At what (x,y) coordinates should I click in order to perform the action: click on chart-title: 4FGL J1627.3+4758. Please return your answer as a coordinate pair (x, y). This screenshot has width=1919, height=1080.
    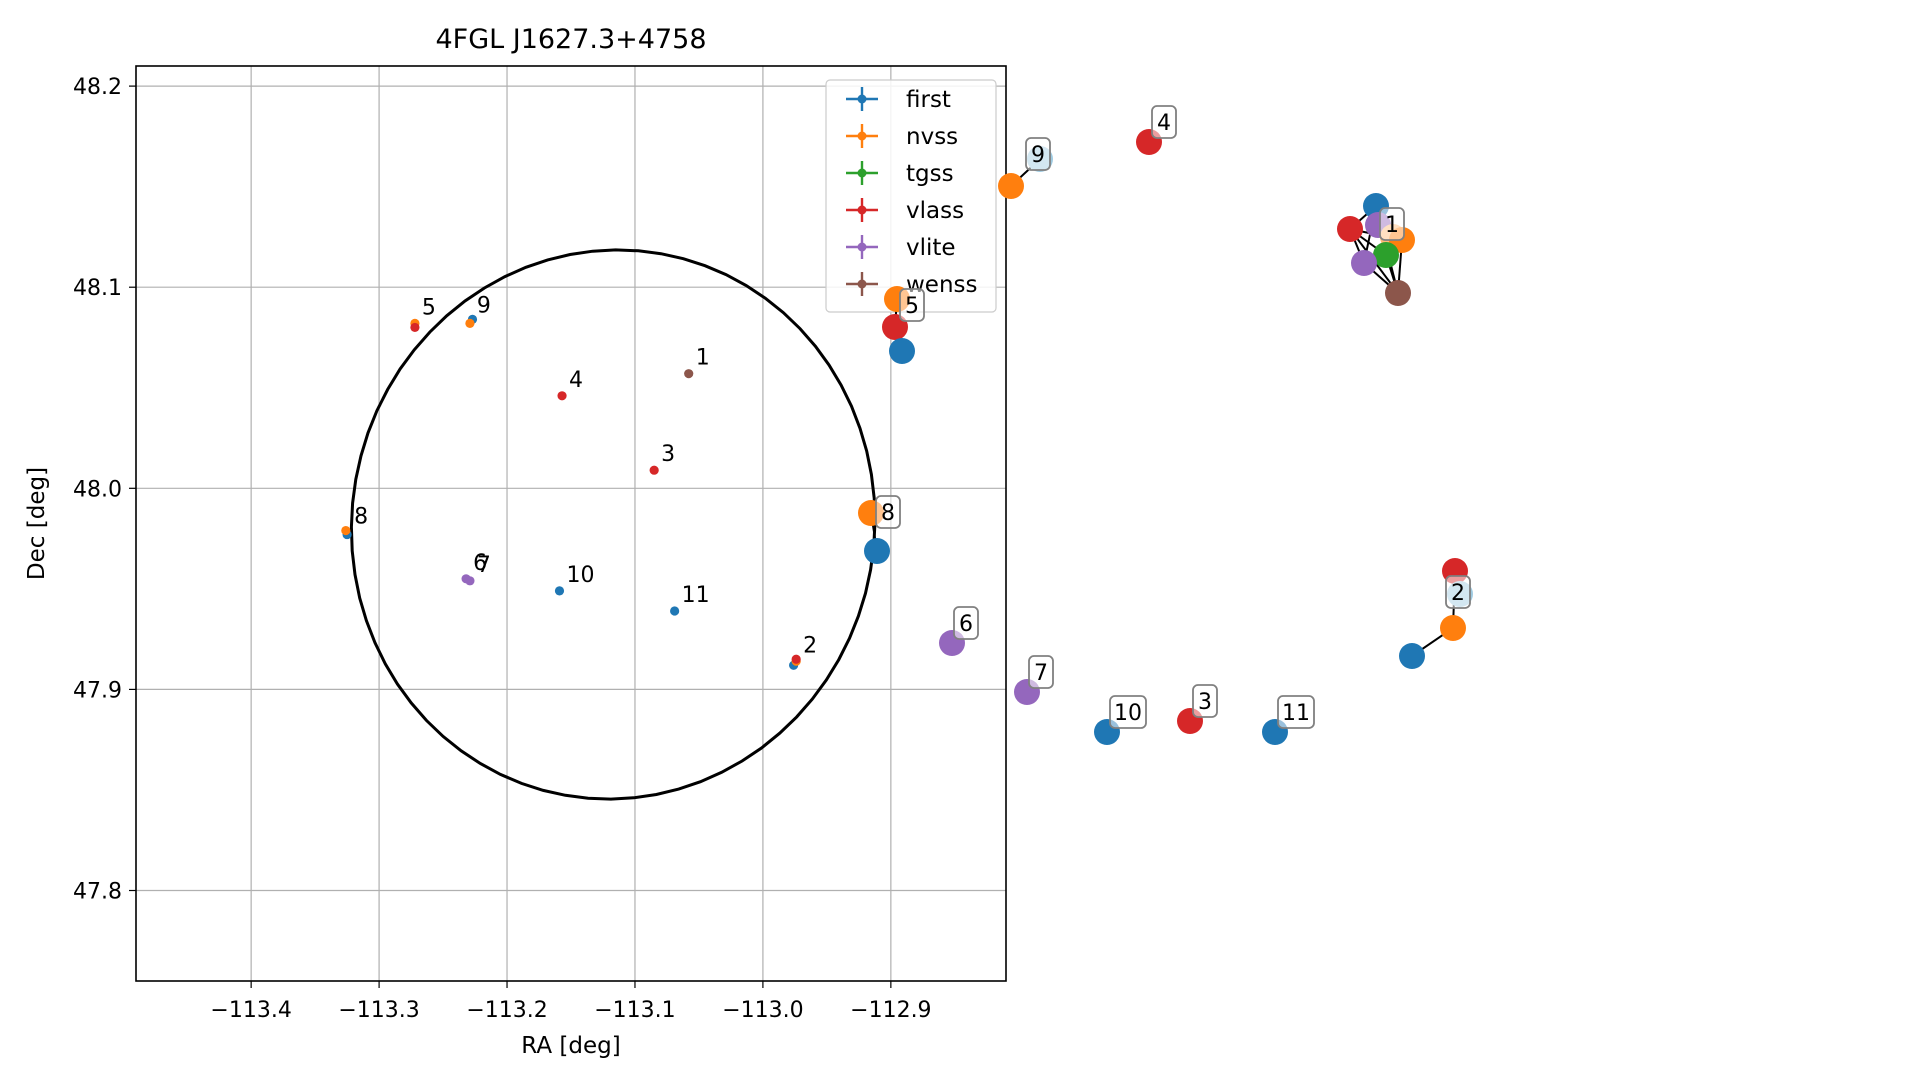
    Looking at the image, I should click on (570, 39).